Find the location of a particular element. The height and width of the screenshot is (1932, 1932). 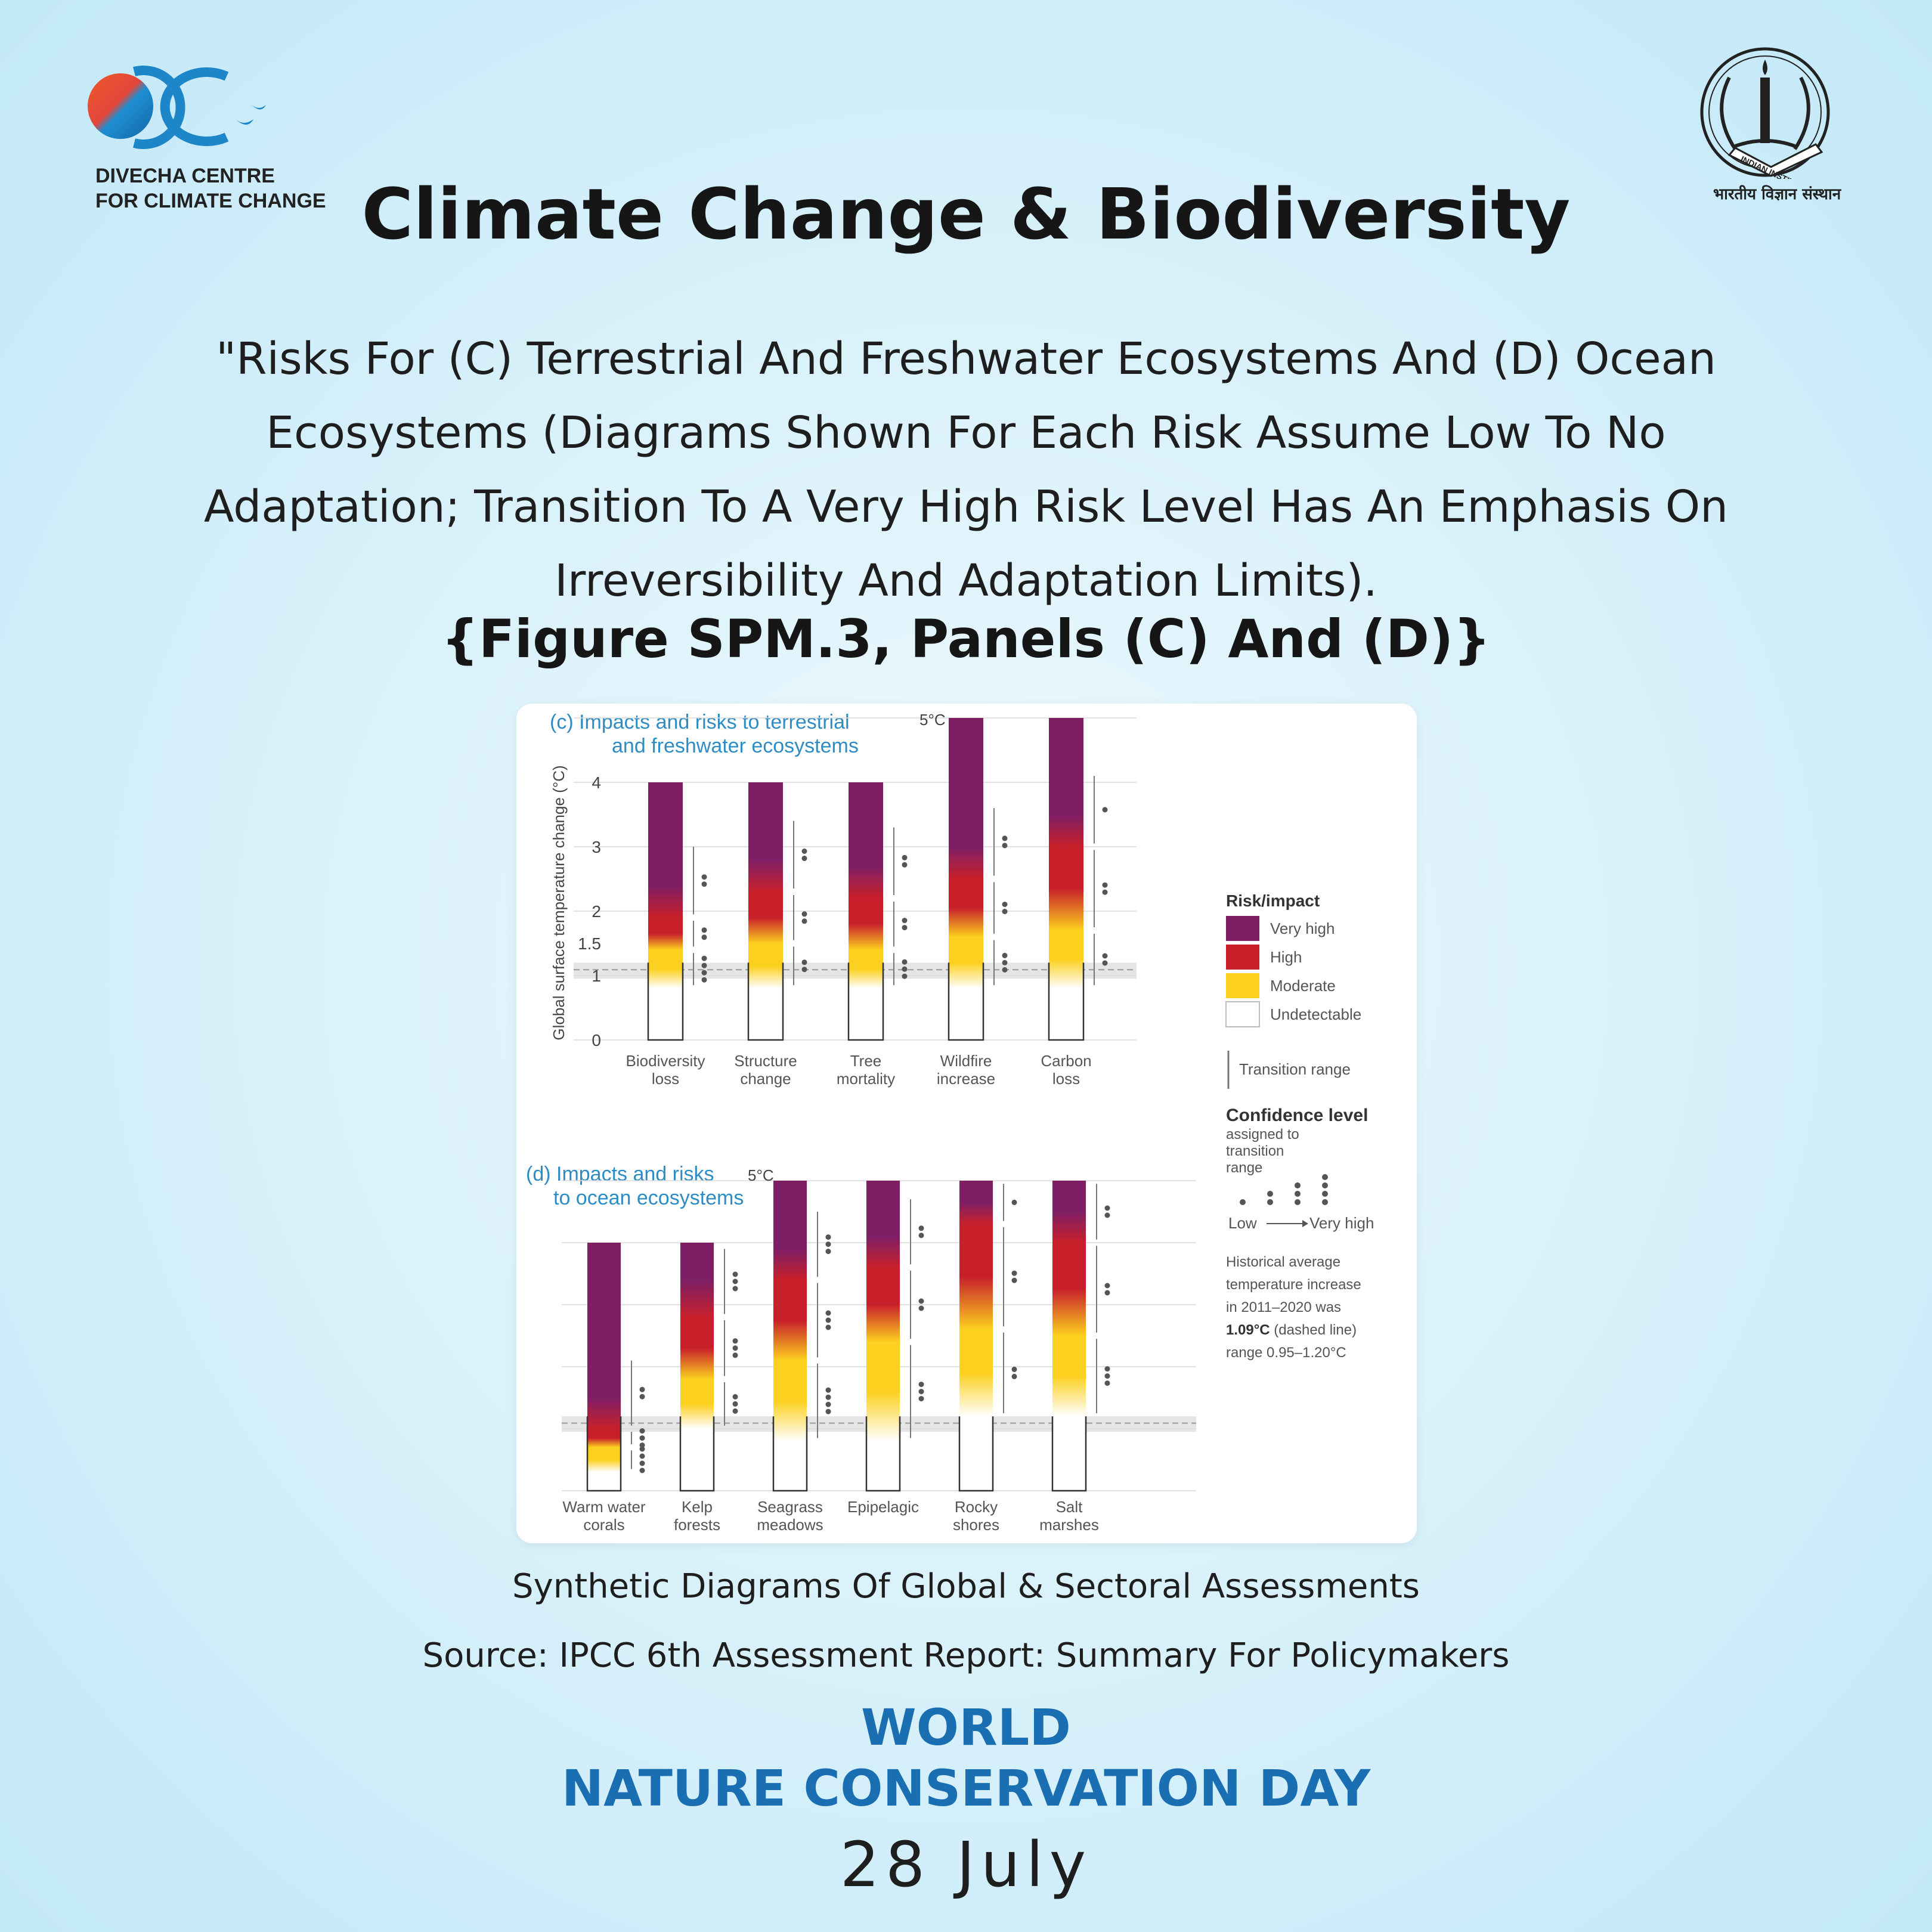

category-label-line2: shores is located at coordinates (976, 1525).